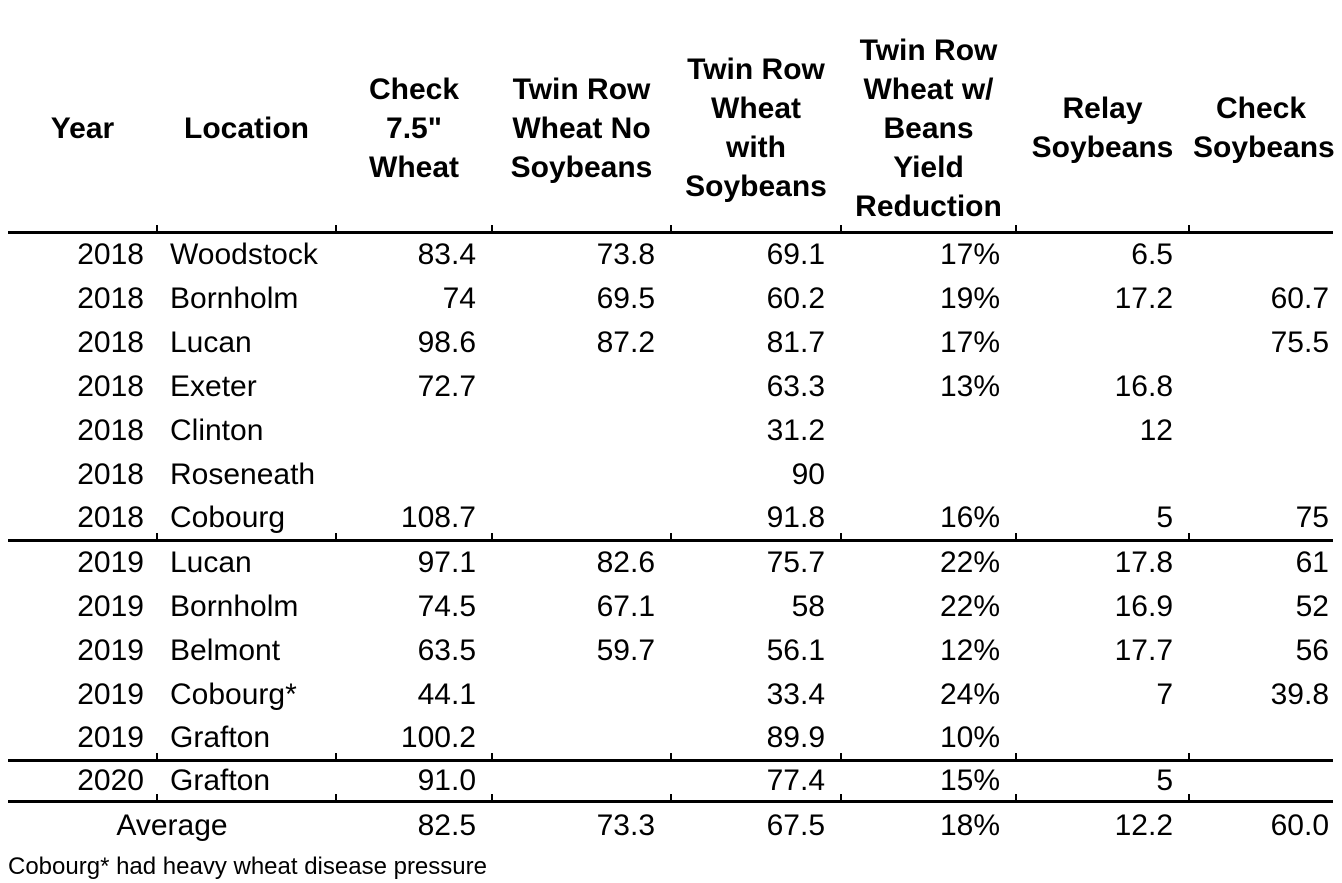  Describe the element at coordinates (795, 563) in the screenshot. I see `cell-twinrow-with-soybeans: 75.7` at that location.